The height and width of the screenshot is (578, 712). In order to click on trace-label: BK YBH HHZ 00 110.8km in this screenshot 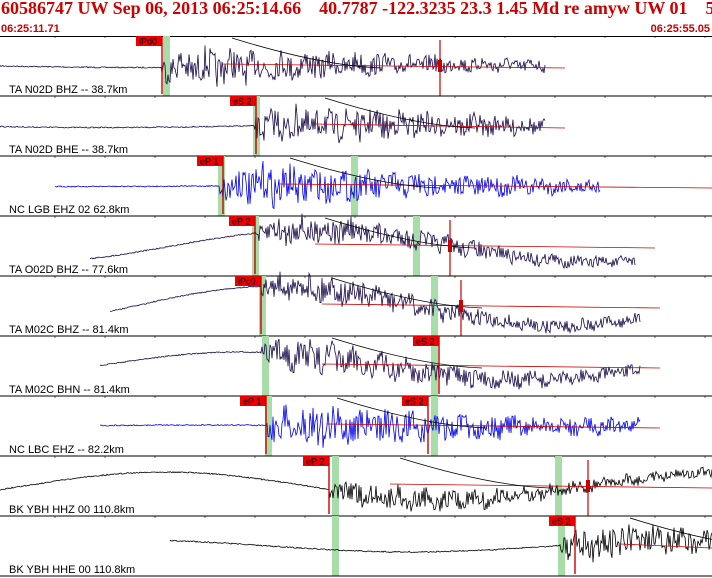, I will do `click(72, 510)`.